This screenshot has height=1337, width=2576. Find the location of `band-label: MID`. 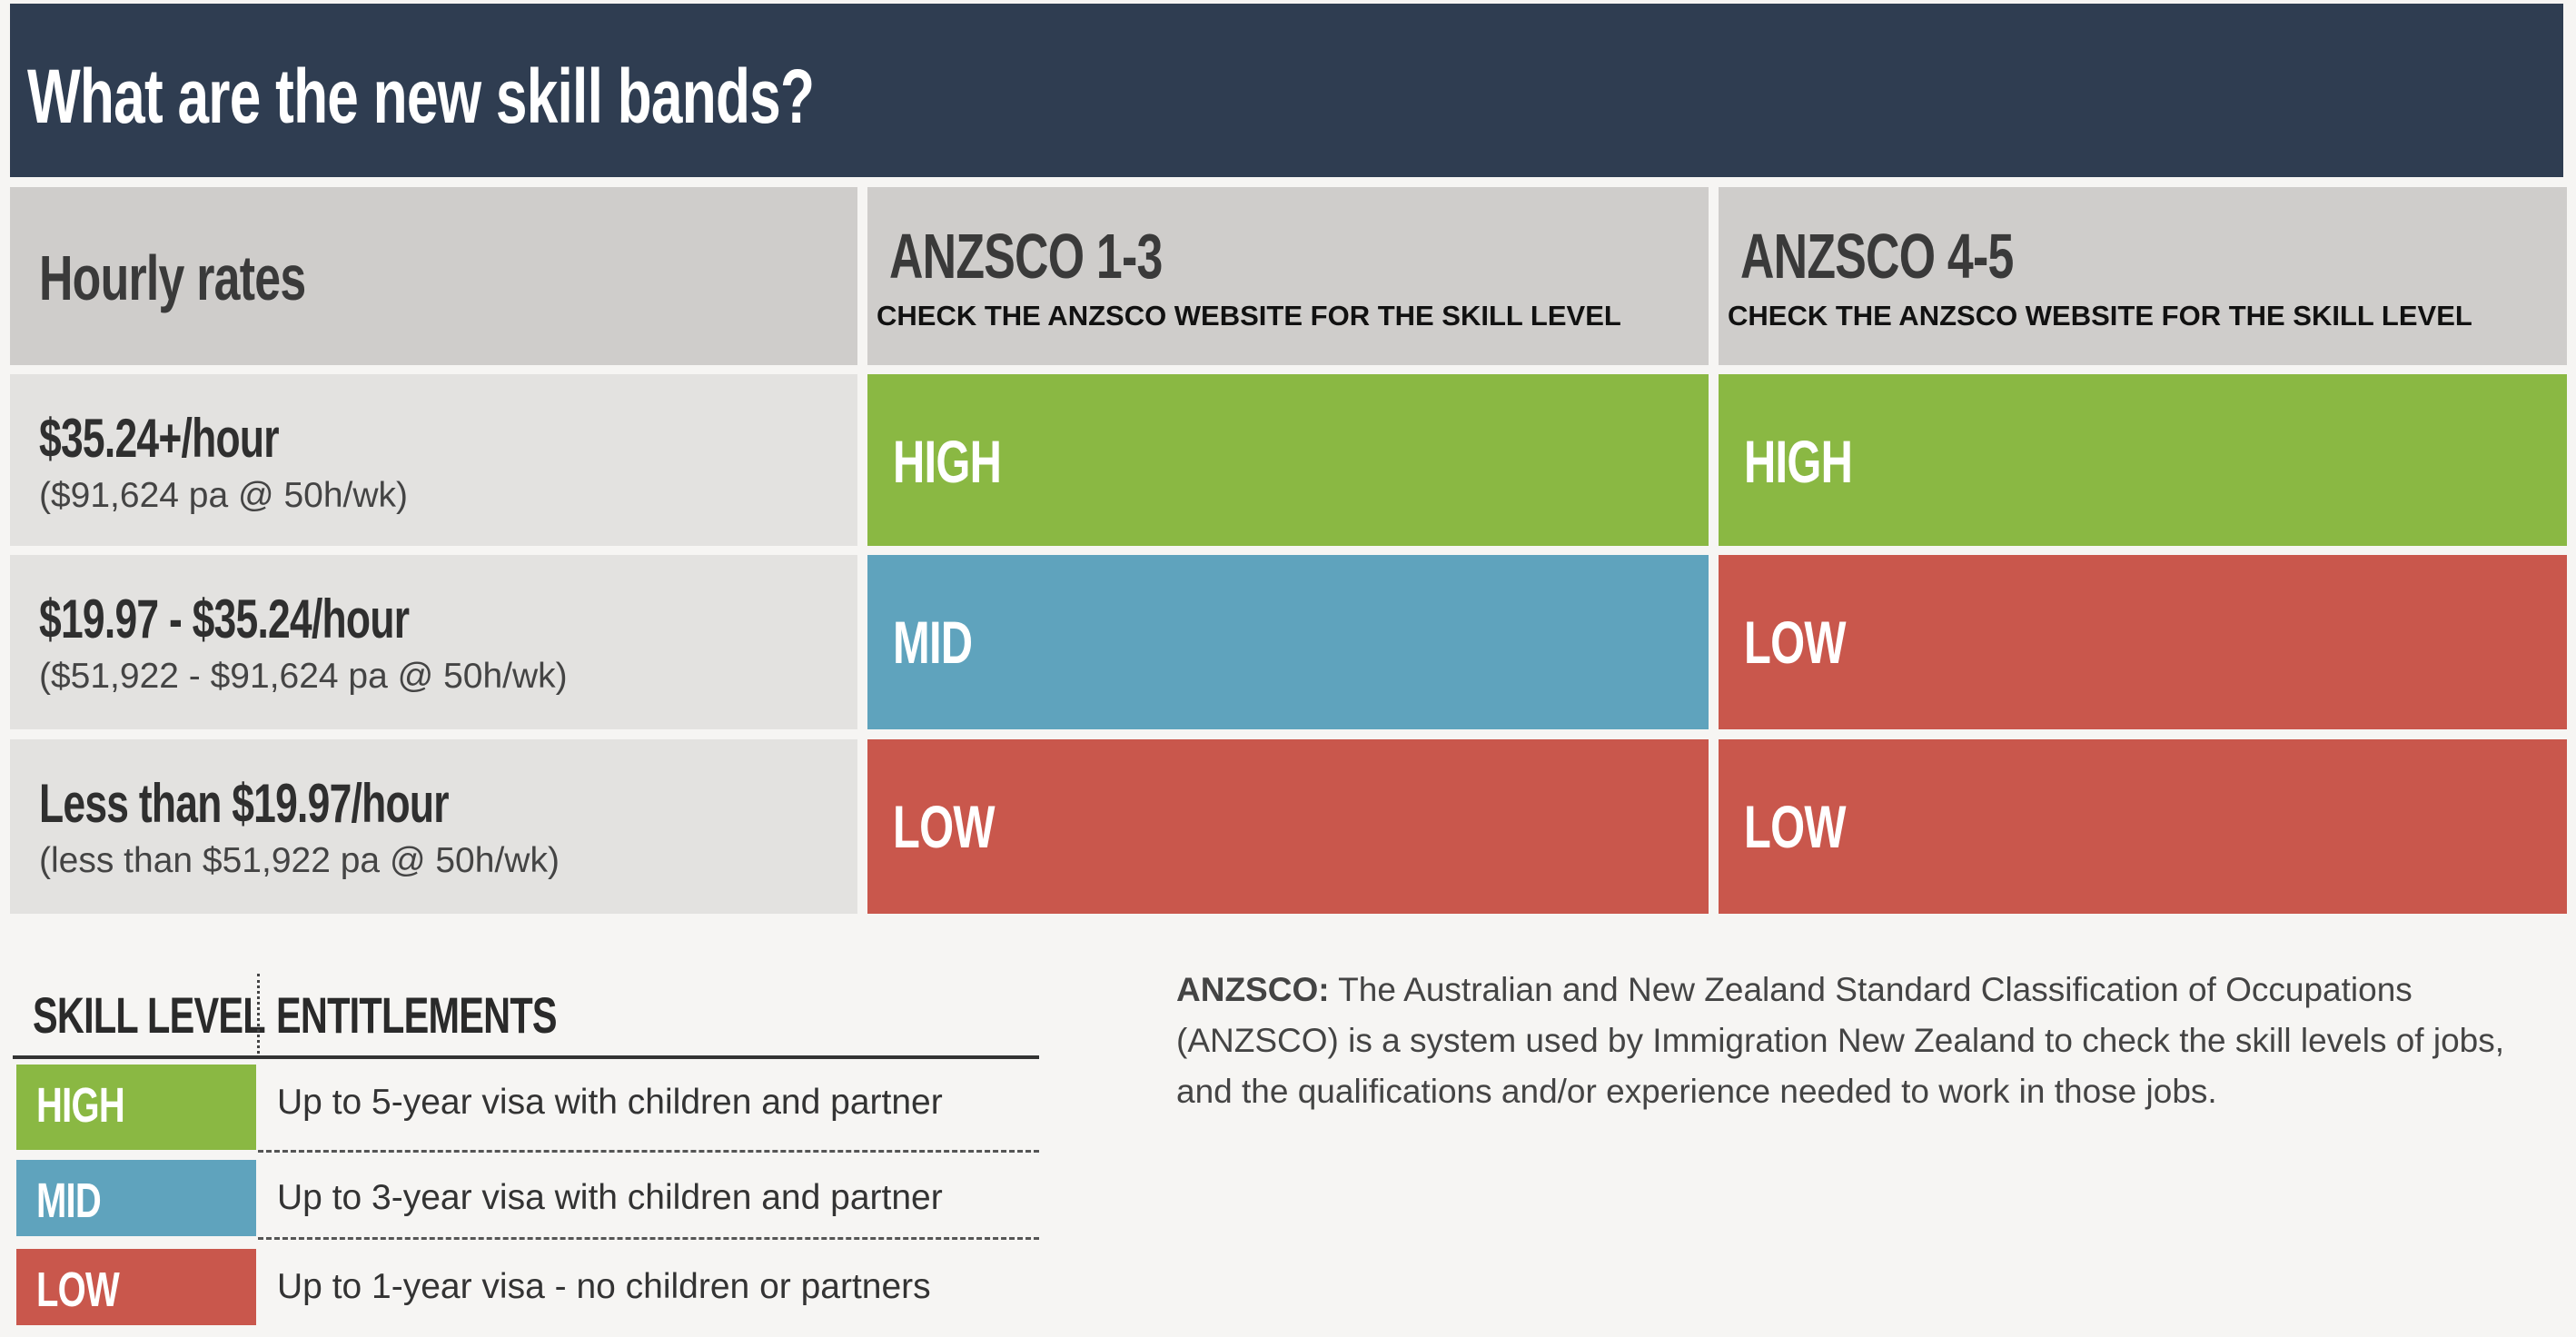

band-label: MID is located at coordinates (933, 642).